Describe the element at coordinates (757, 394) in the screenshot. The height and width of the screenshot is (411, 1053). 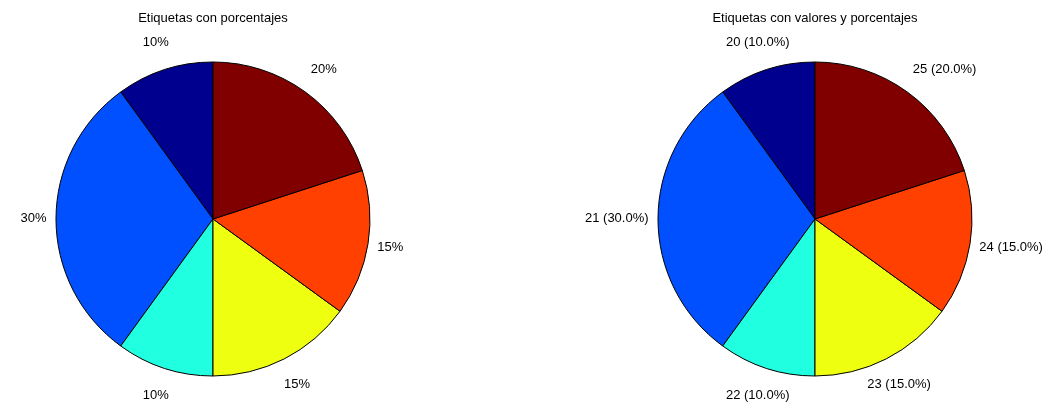
I see `data-label: 22 (10.0%)` at that location.